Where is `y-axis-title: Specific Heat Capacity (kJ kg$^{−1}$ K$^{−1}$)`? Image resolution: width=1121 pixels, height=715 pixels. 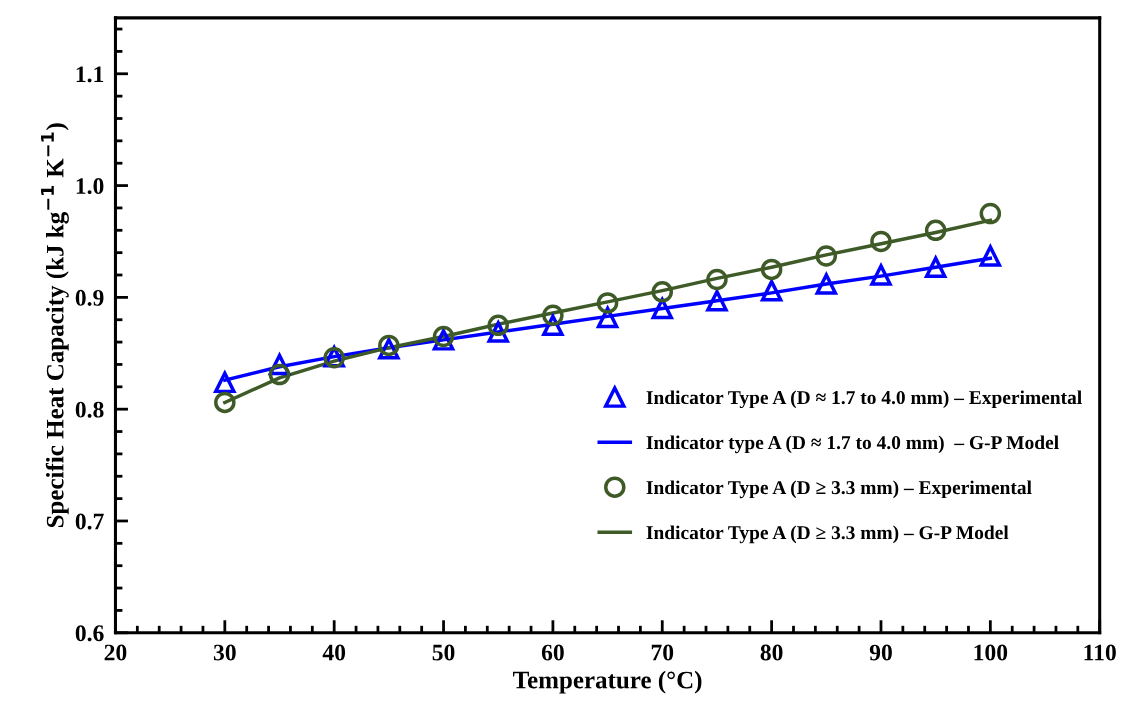 y-axis-title: Specific Heat Capacity (kJ kg$^{−1}$ K$^{−1}$) is located at coordinates (55, 325).